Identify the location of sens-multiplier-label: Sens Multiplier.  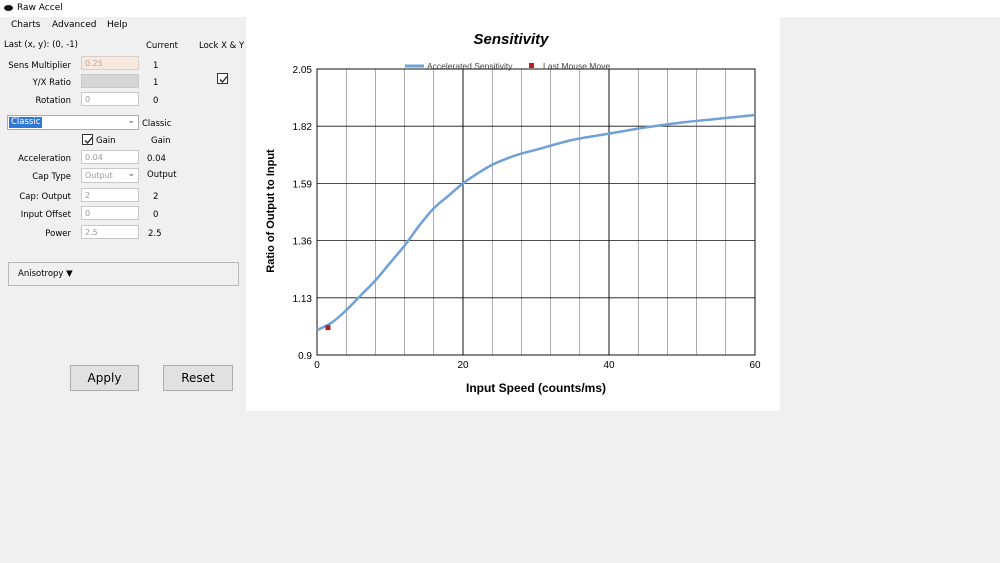
(39, 66).